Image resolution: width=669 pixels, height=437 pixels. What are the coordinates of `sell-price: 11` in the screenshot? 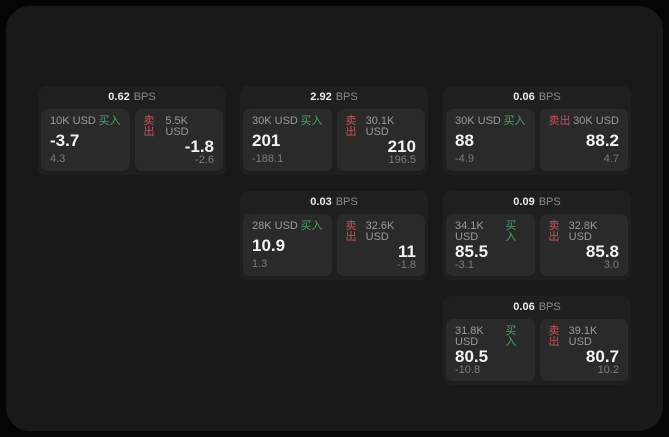 It's located at (407, 251).